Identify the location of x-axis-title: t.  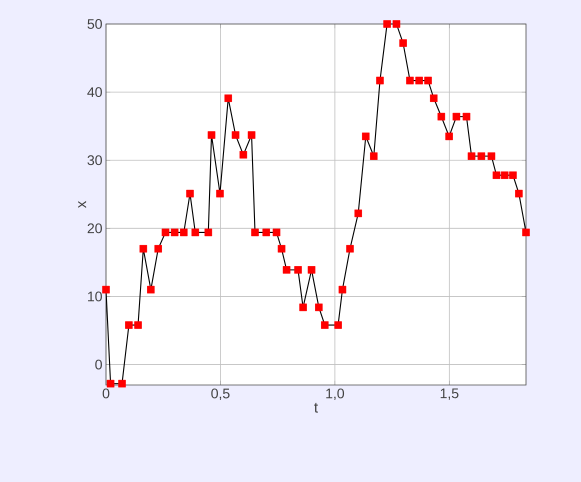
(316, 407).